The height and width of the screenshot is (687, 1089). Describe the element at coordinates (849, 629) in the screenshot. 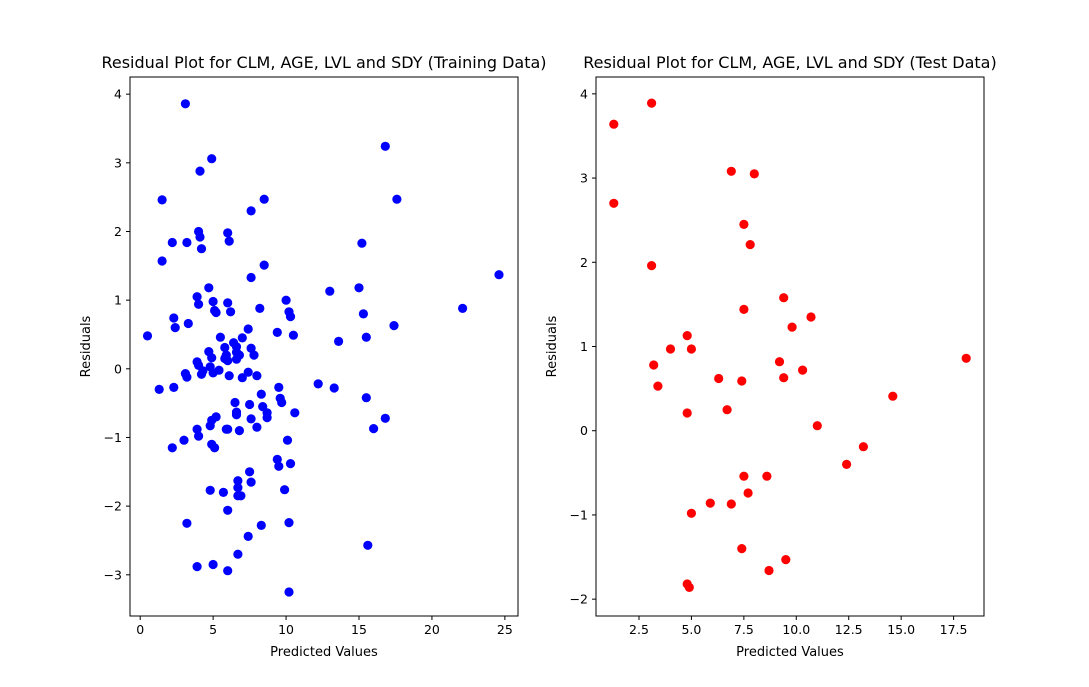

I see `test-x-tick-label: 12.5` at that location.